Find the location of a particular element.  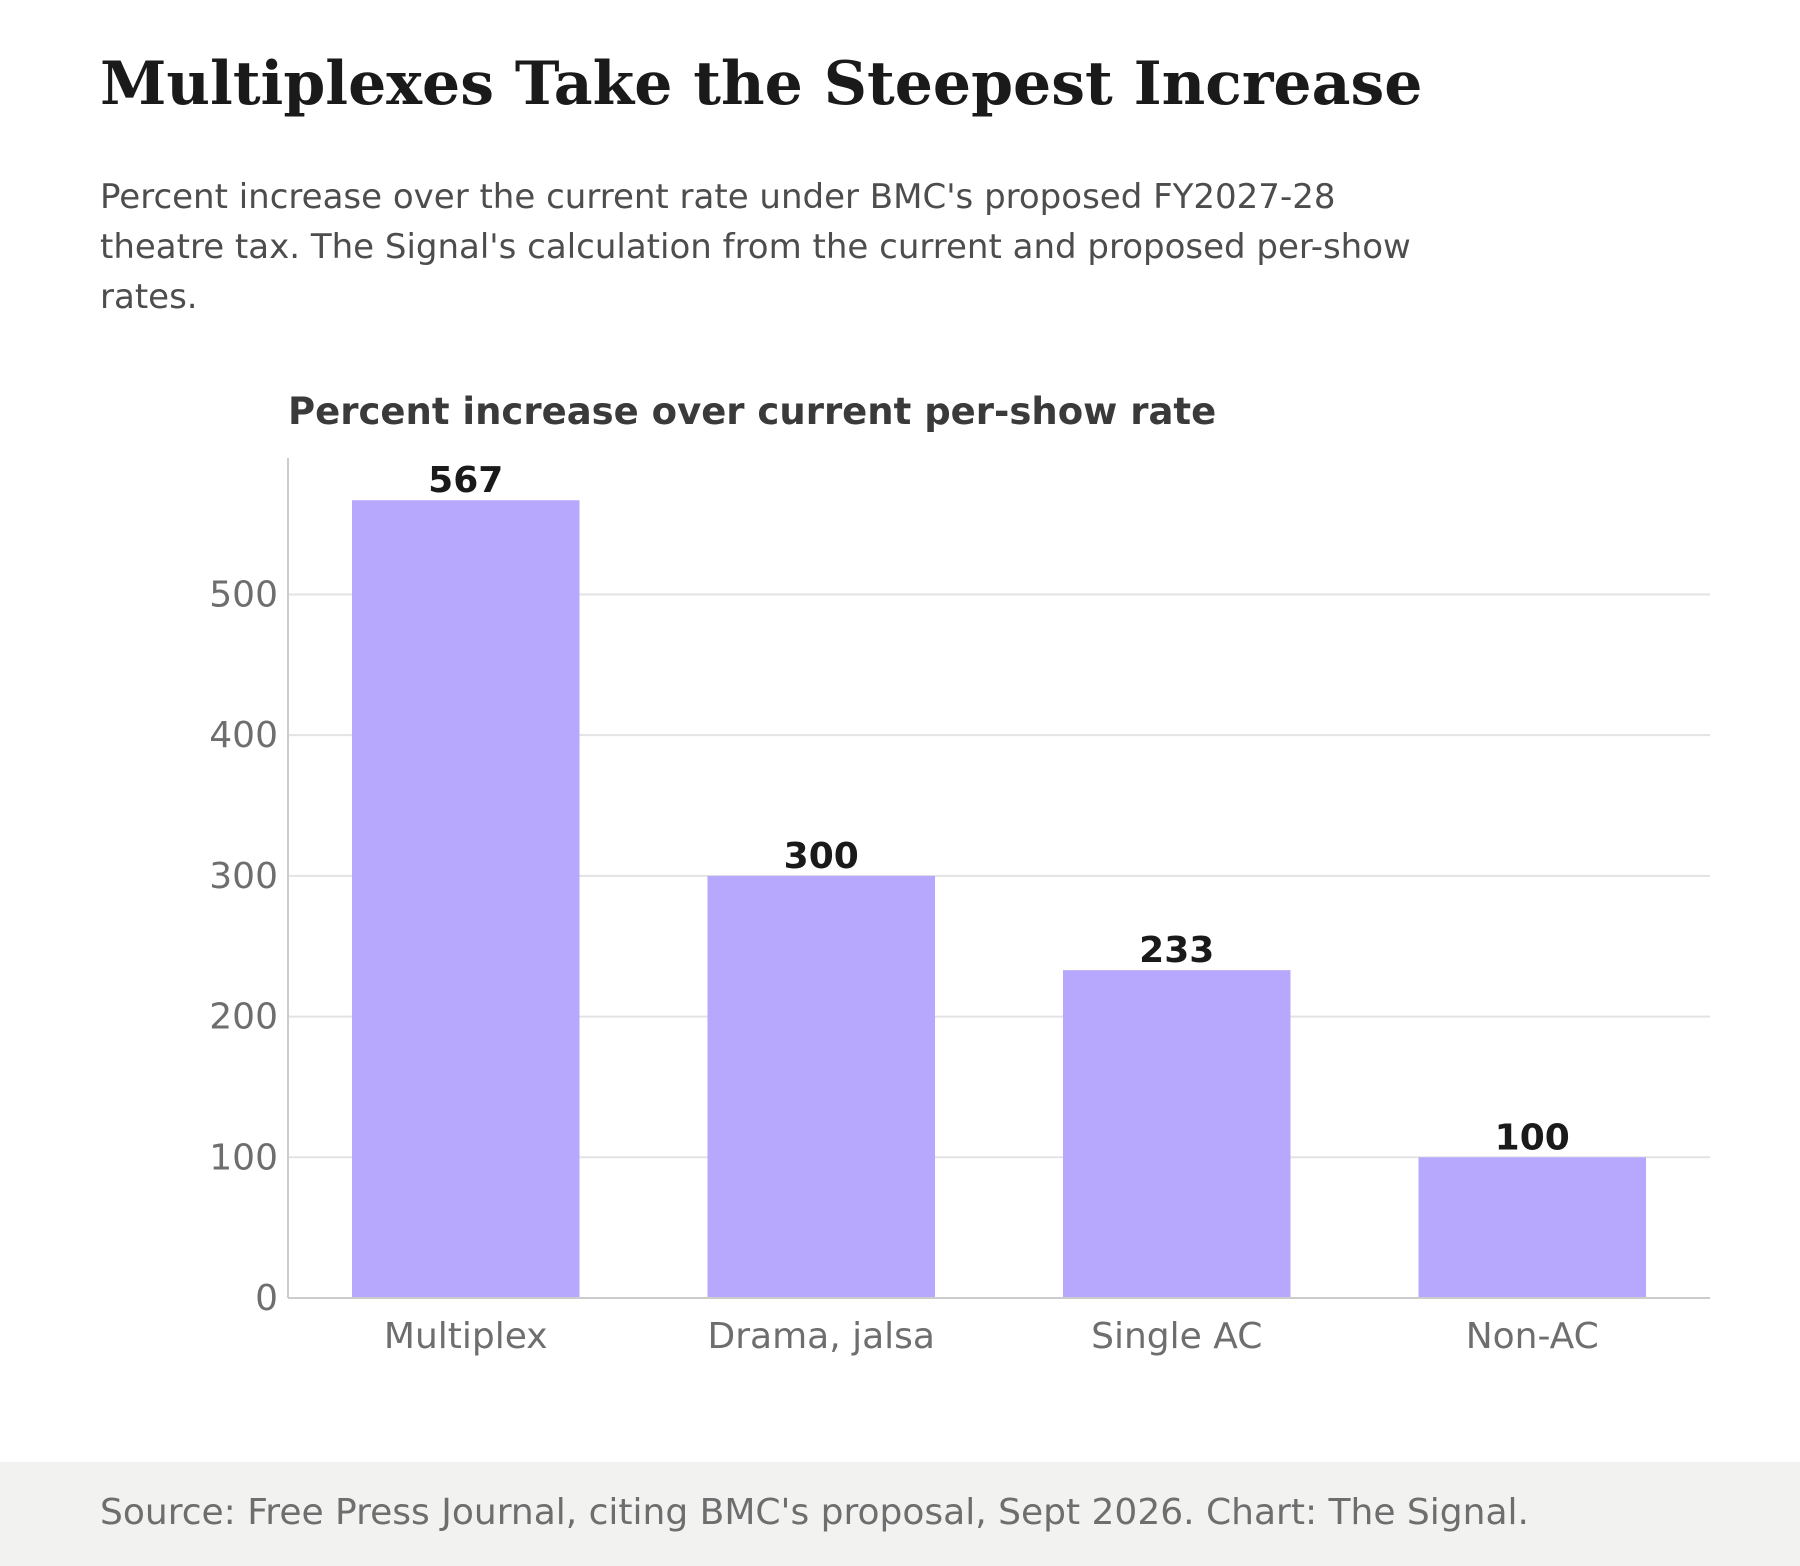

data-label: 100 is located at coordinates (1532, 1137).